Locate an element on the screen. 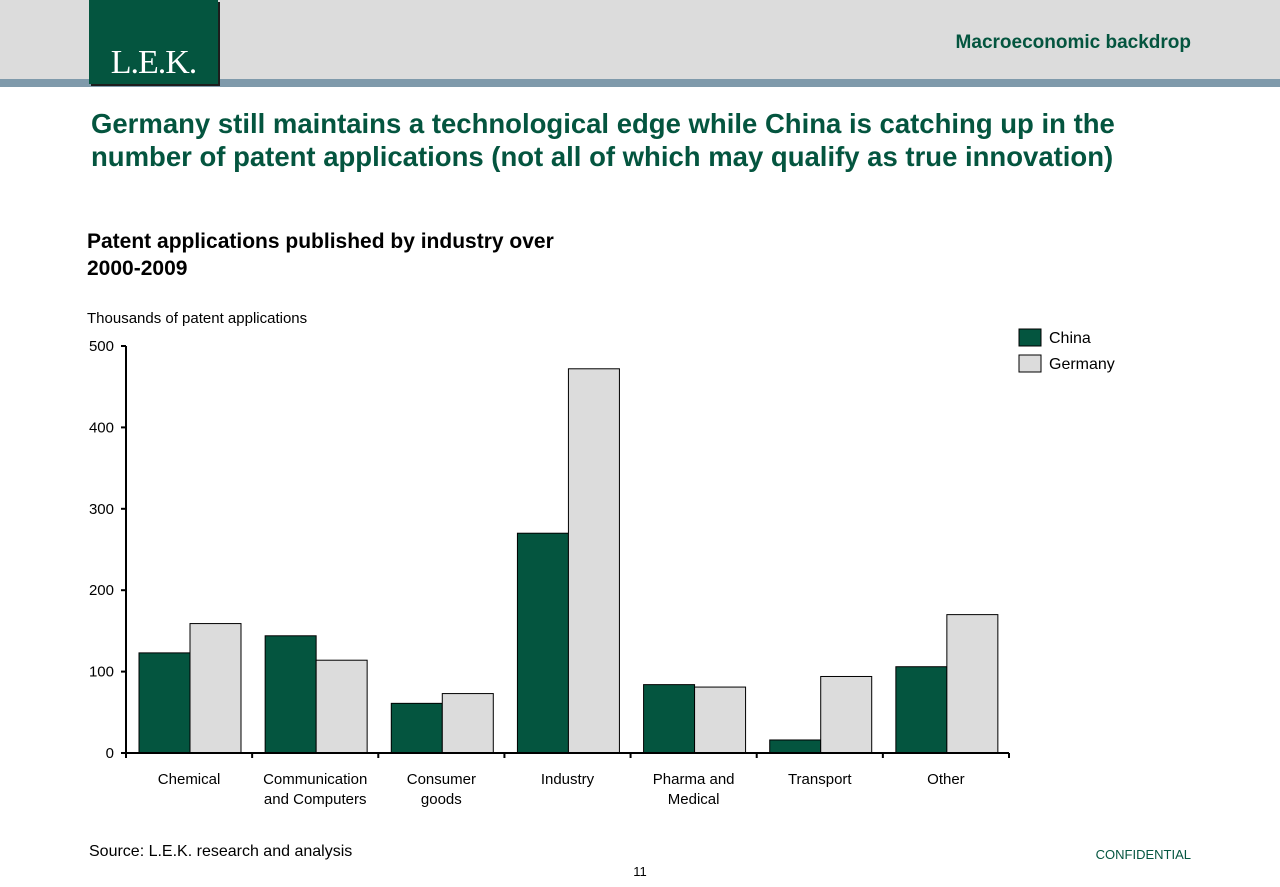 This screenshot has height=887, width=1280. bar-china-chemical is located at coordinates (164, 703).